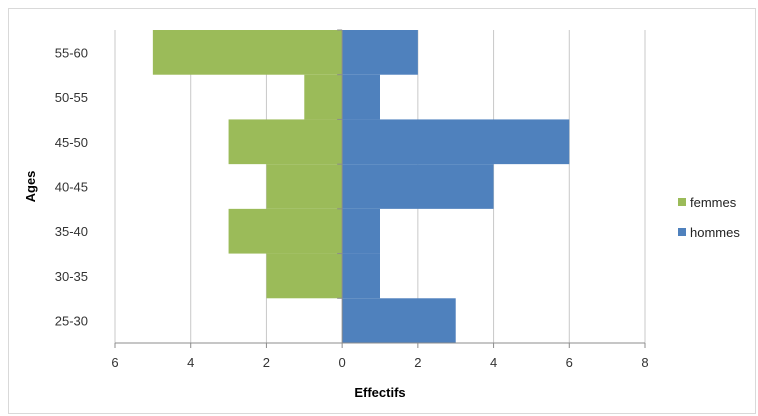  I want to click on legend: femmes hommes, so click(709, 217).